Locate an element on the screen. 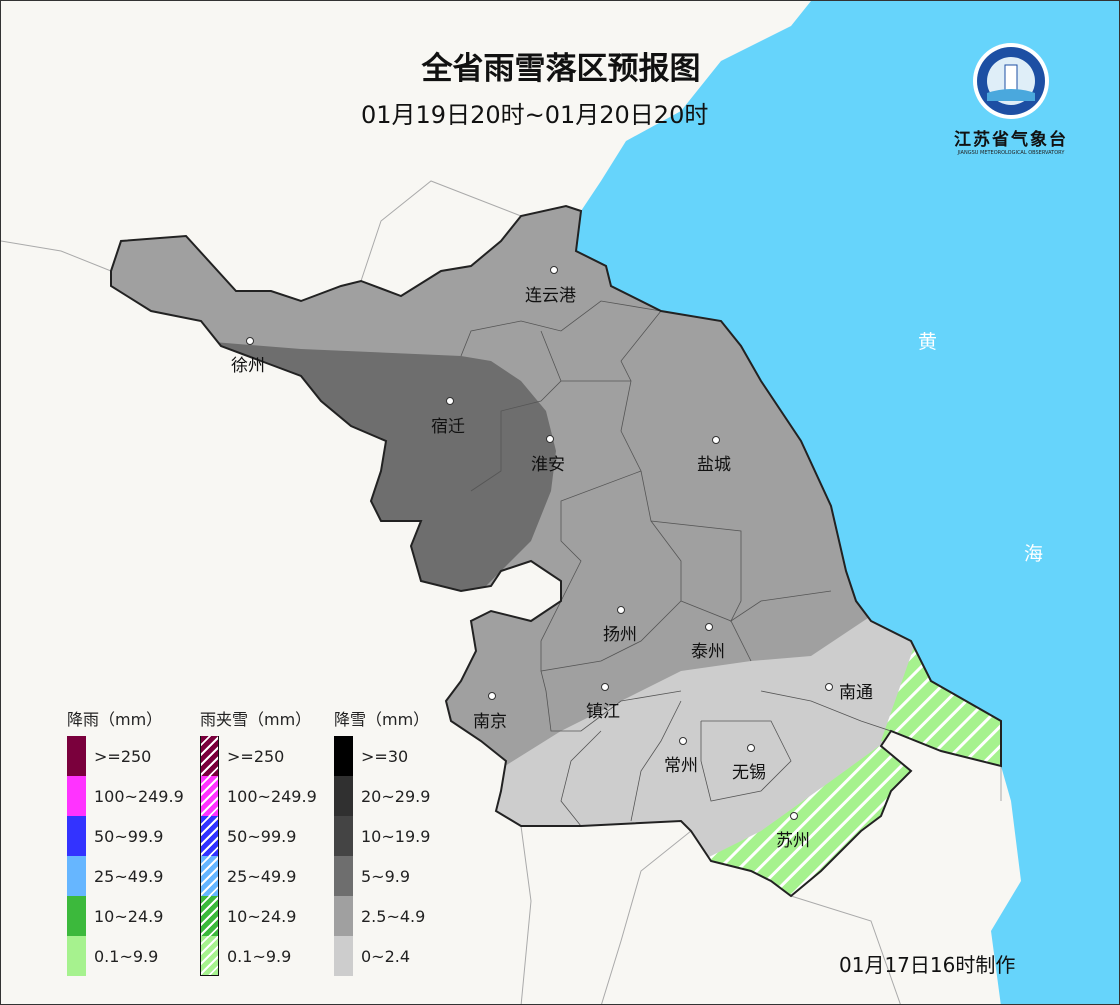 This screenshot has height=1005, width=1120. map-title: 全省雨雪落区预报图 is located at coordinates (561, 69).